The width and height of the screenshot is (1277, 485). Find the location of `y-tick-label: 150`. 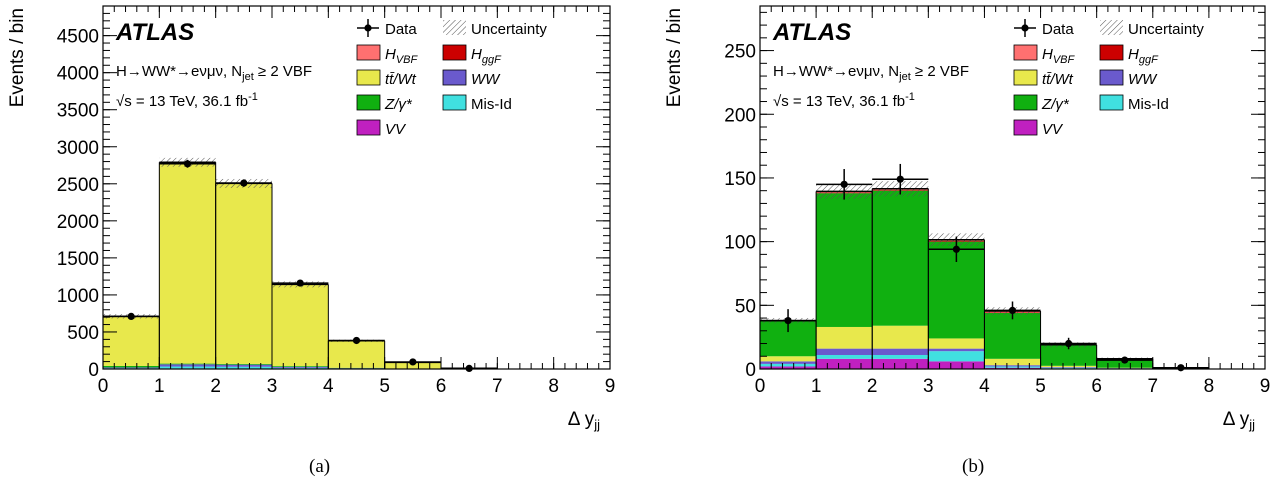

y-tick-label: 150 is located at coordinates (740, 179).